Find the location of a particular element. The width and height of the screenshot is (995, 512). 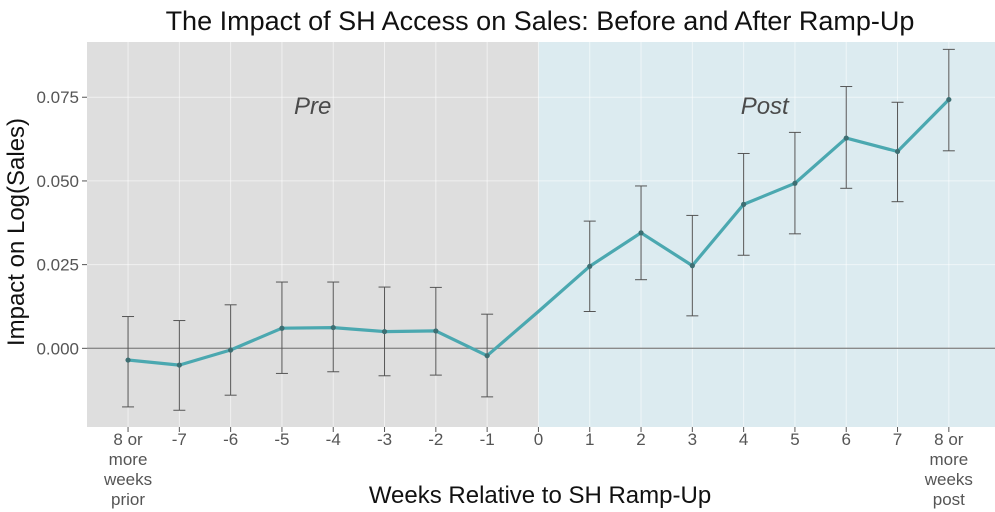

x-tick-label: -2 is located at coordinates (435, 439).